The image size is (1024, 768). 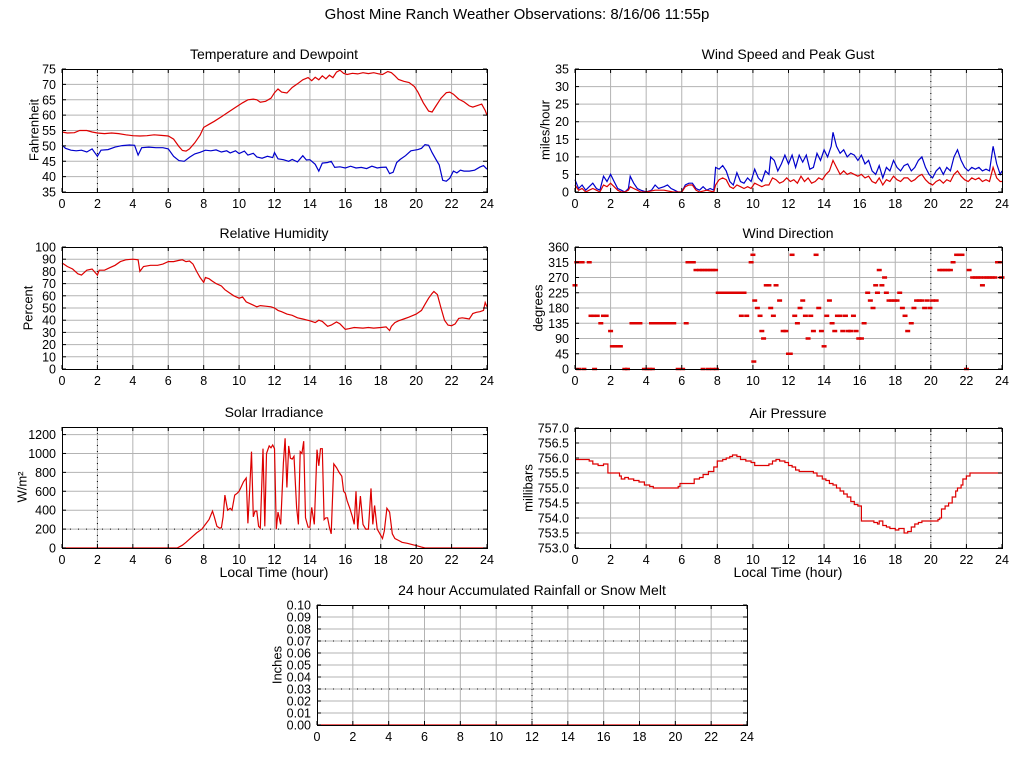 What do you see at coordinates (558, 263) in the screenshot?
I see `y-tick-label: 315` at bounding box center [558, 263].